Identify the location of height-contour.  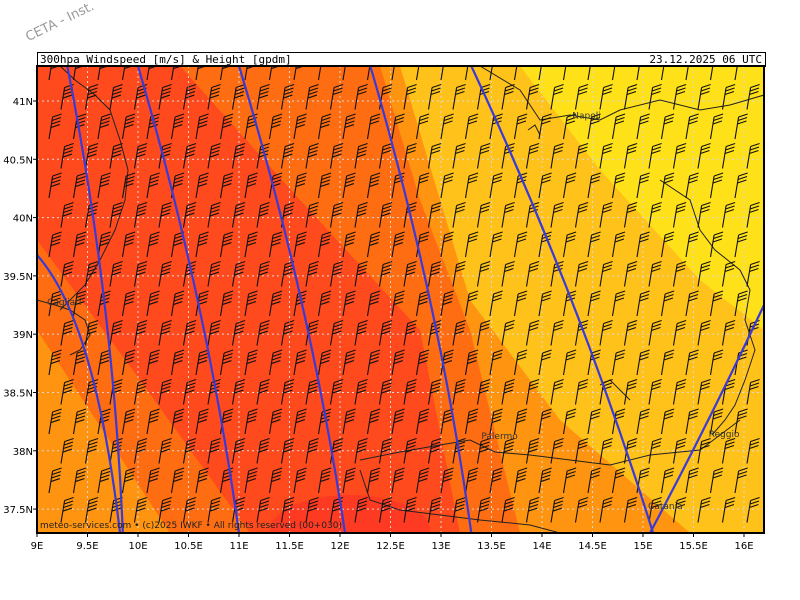
(292, 299).